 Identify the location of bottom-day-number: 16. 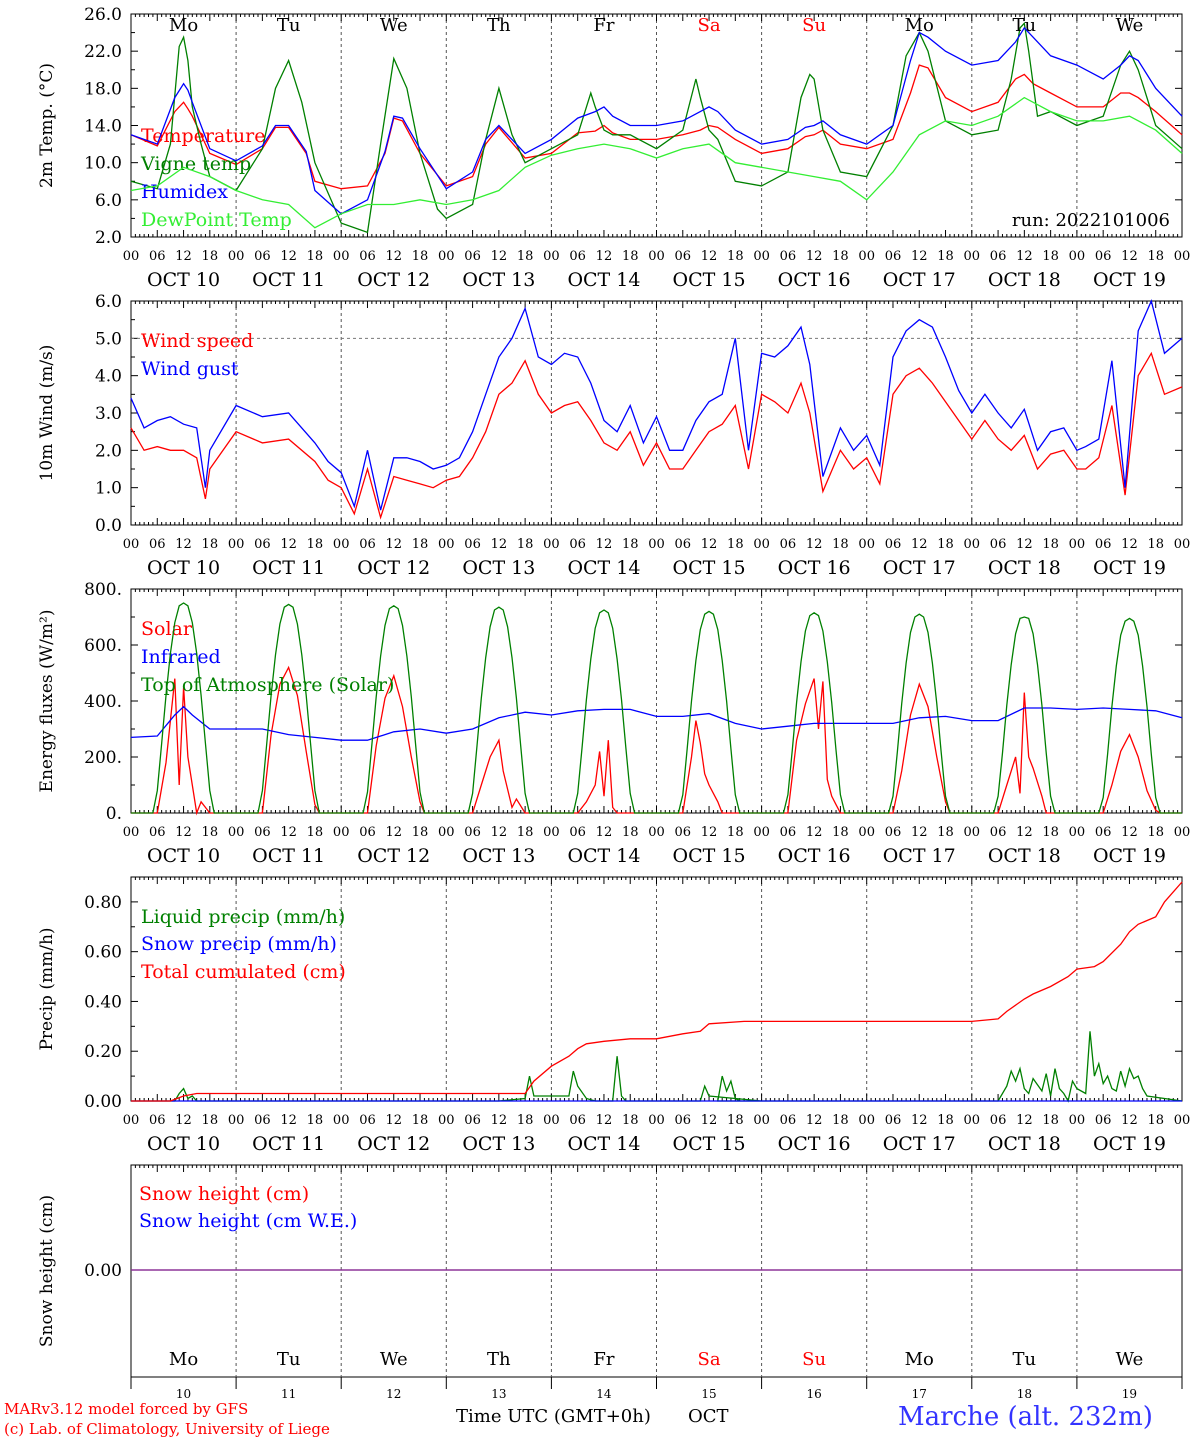
(814, 1394).